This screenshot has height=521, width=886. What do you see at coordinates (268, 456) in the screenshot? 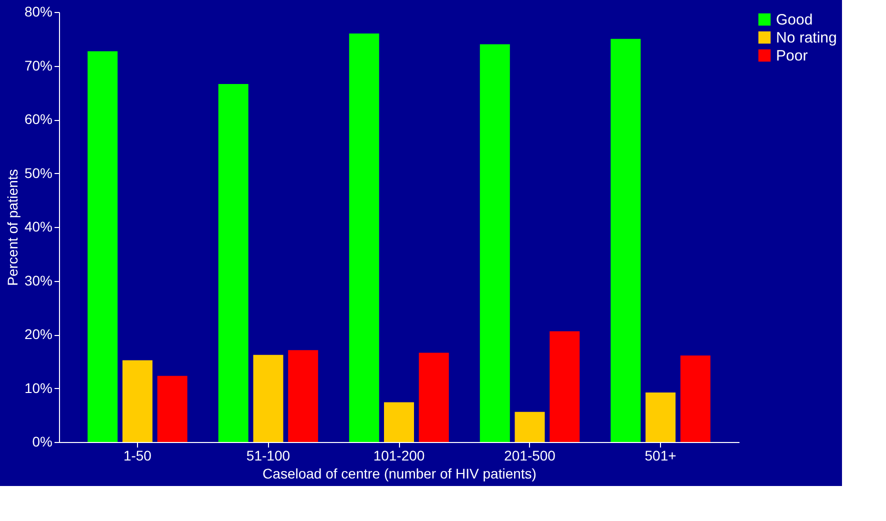
I see `x-tick-label: 51-100` at bounding box center [268, 456].